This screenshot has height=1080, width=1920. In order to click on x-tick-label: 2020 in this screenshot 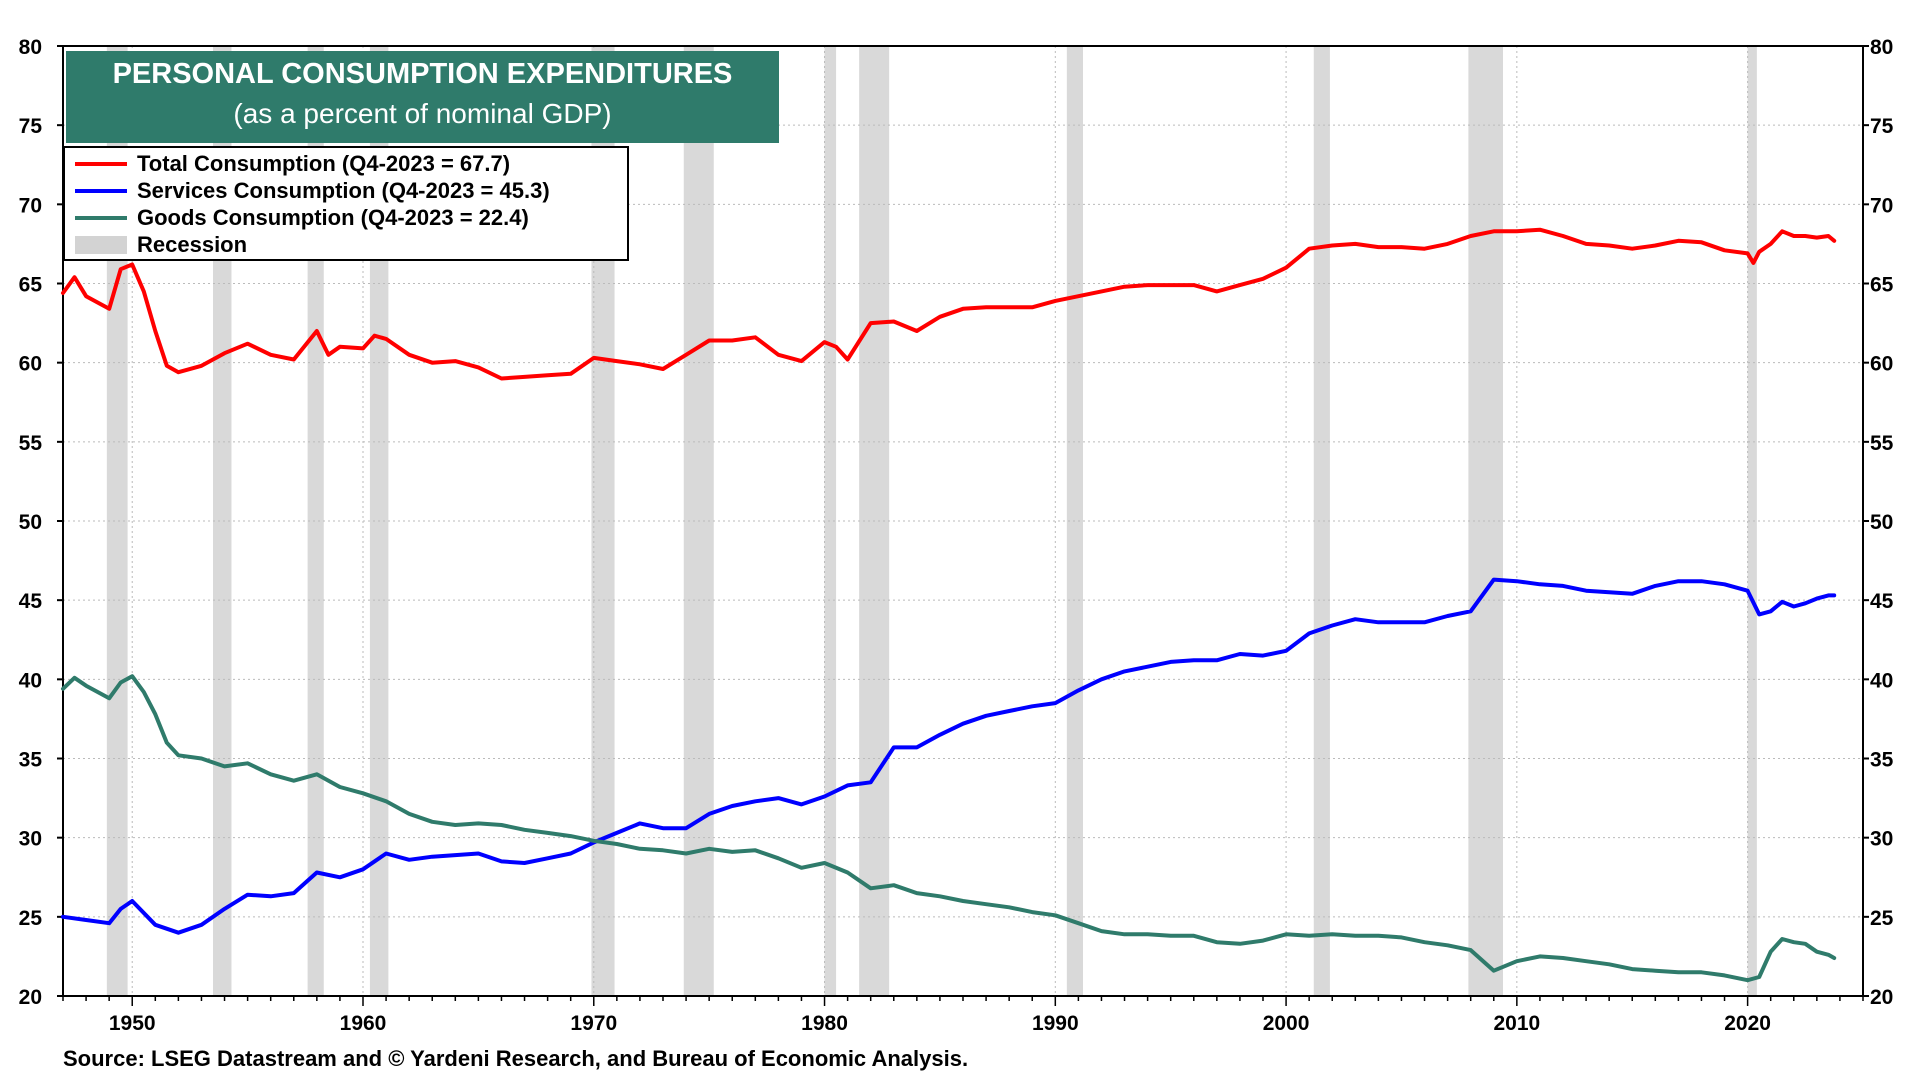, I will do `click(1747, 1023)`.